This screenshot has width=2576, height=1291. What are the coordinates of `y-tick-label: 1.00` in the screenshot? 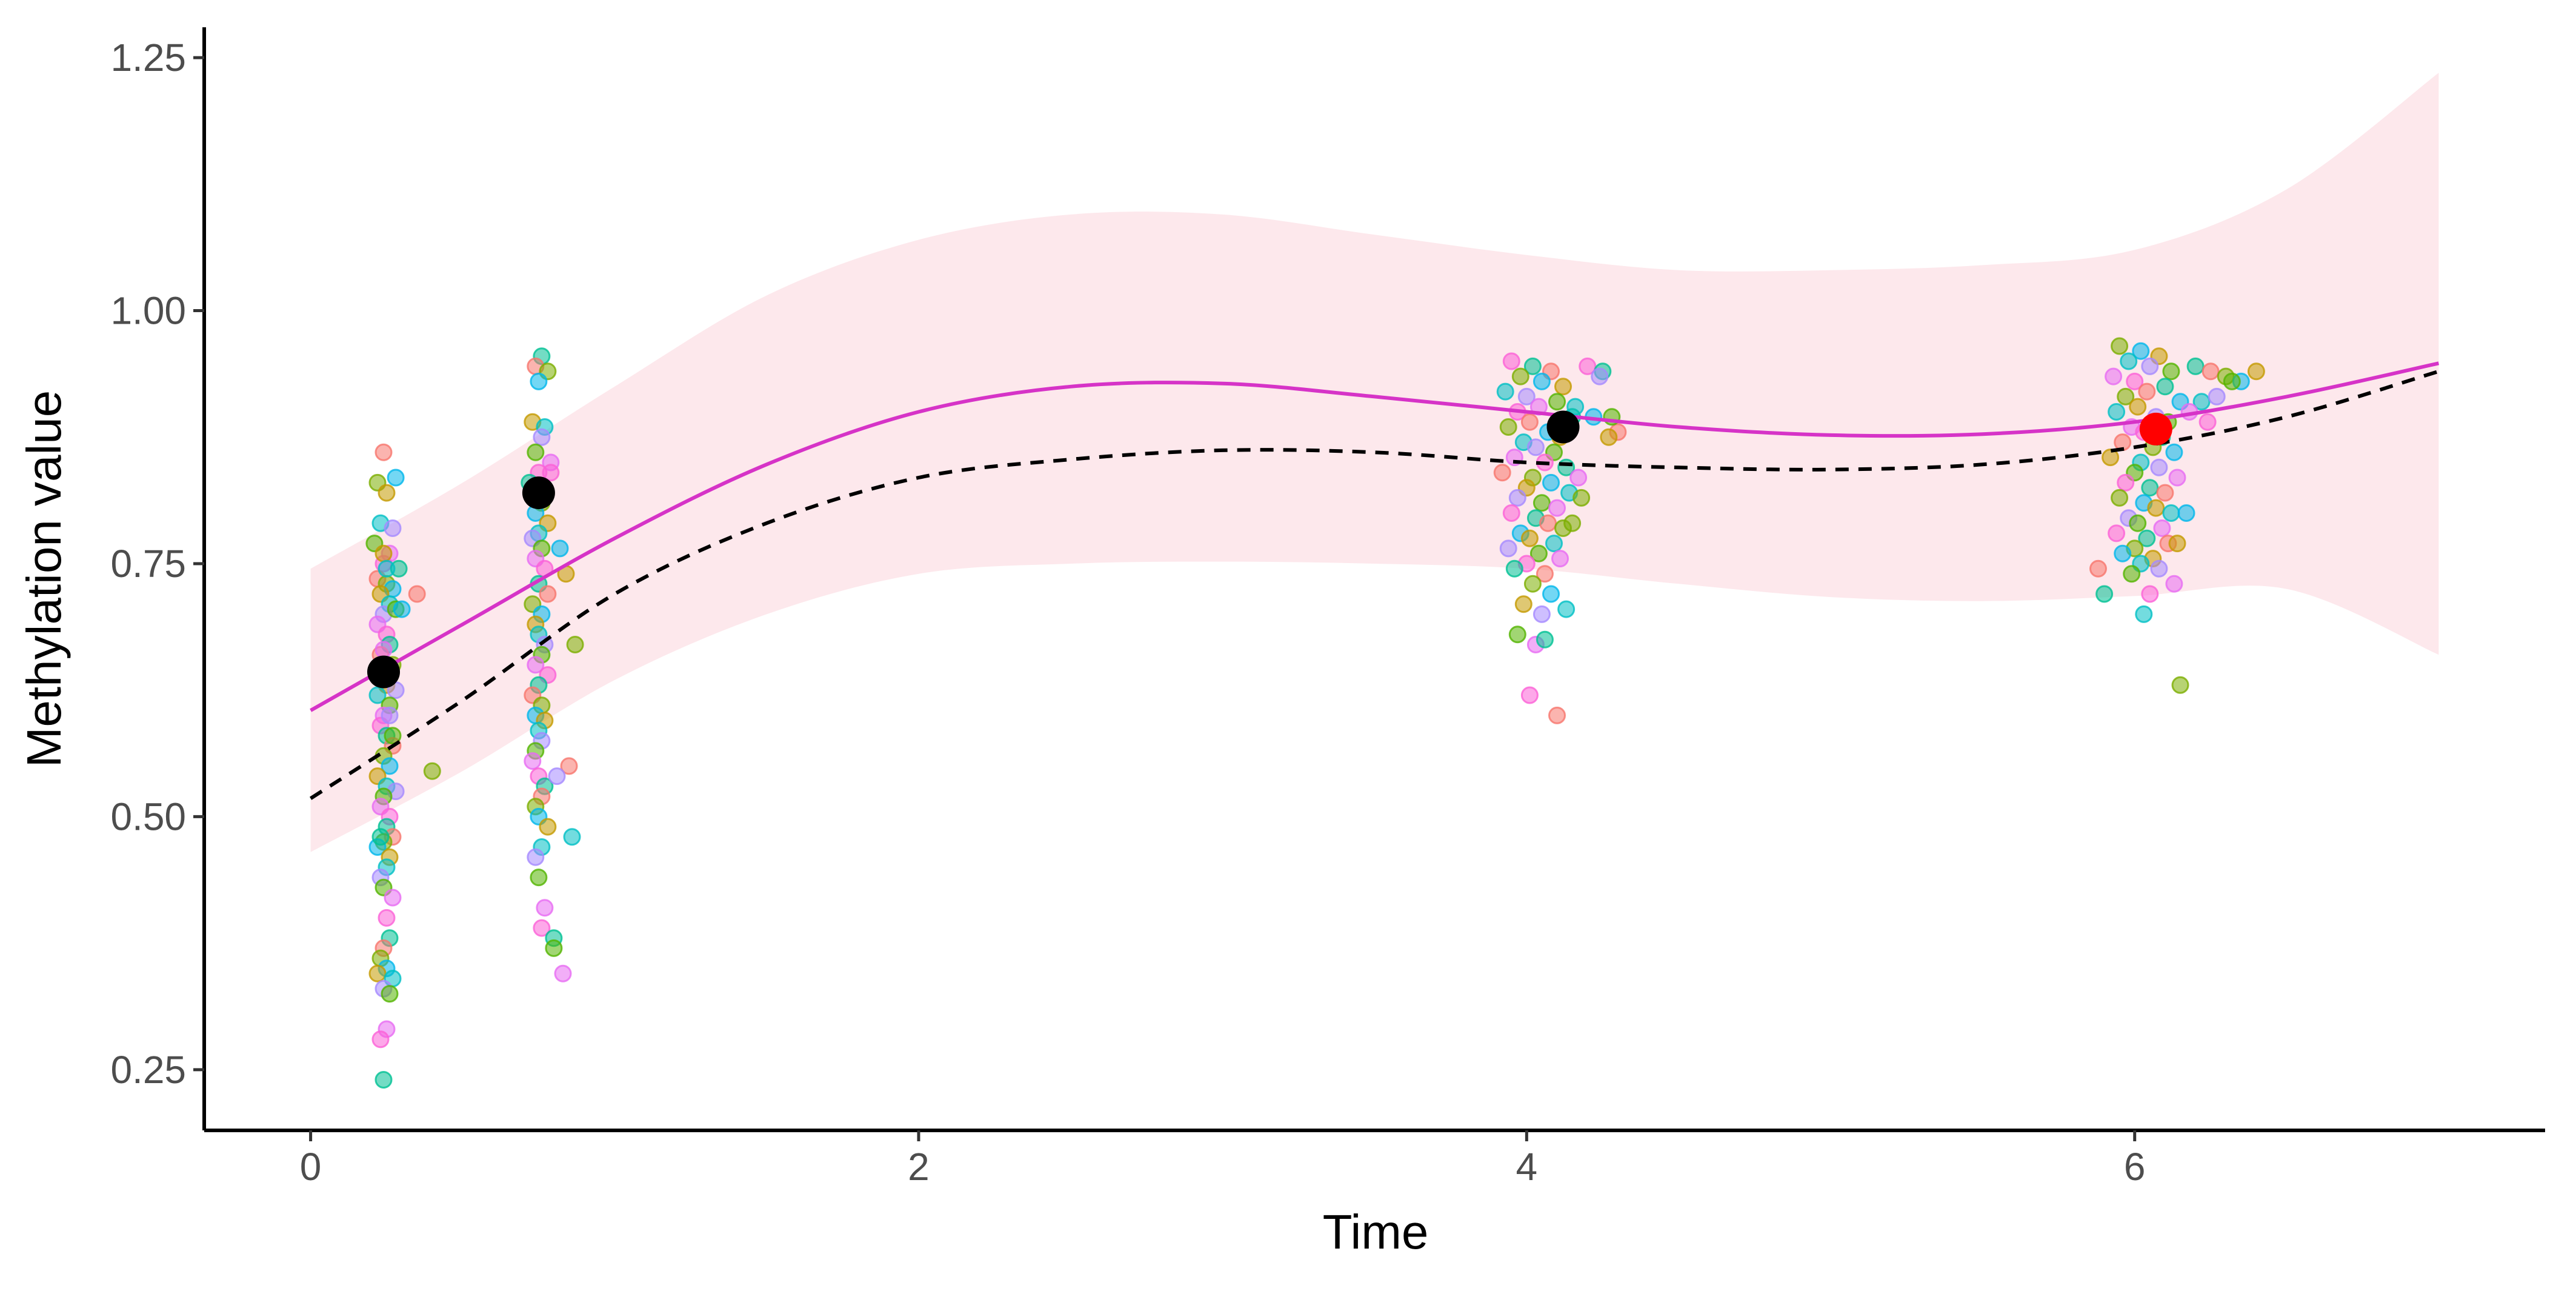 It's located at (148, 311).